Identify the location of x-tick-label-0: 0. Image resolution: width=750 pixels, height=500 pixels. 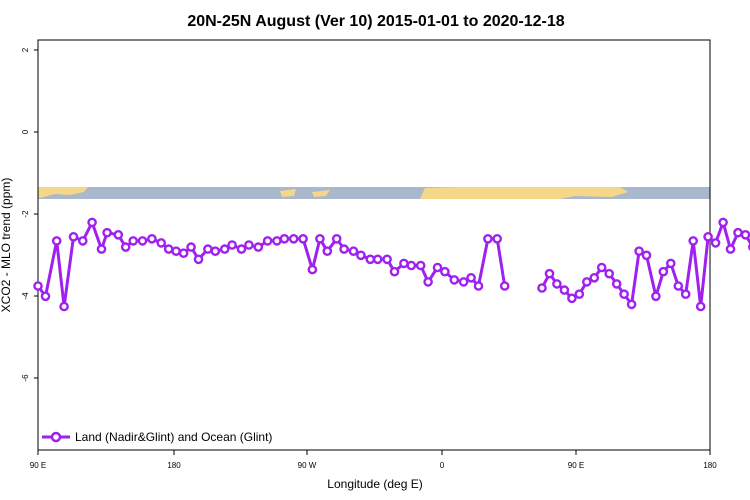
(442, 465).